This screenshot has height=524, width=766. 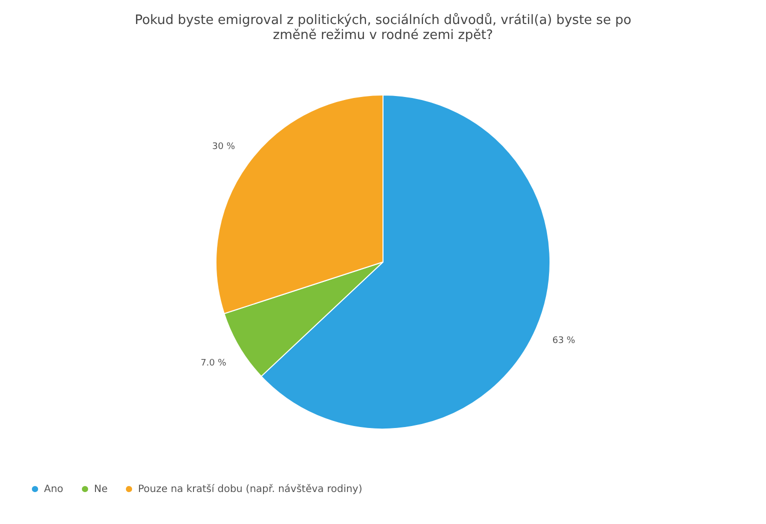 I want to click on data-label: 63 %, so click(x=564, y=341).